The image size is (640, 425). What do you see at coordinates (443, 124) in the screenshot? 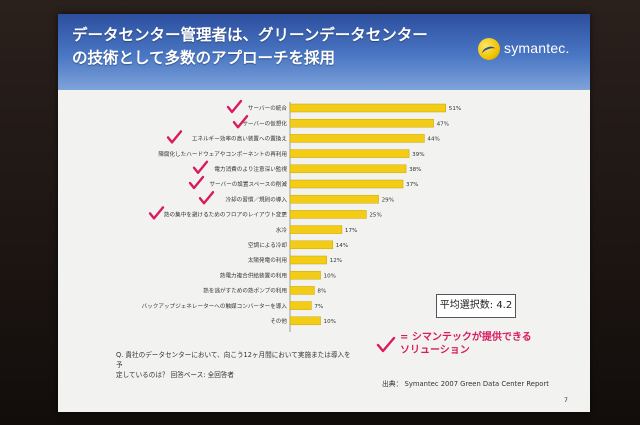
I see `value-label-2: 47%` at bounding box center [443, 124].